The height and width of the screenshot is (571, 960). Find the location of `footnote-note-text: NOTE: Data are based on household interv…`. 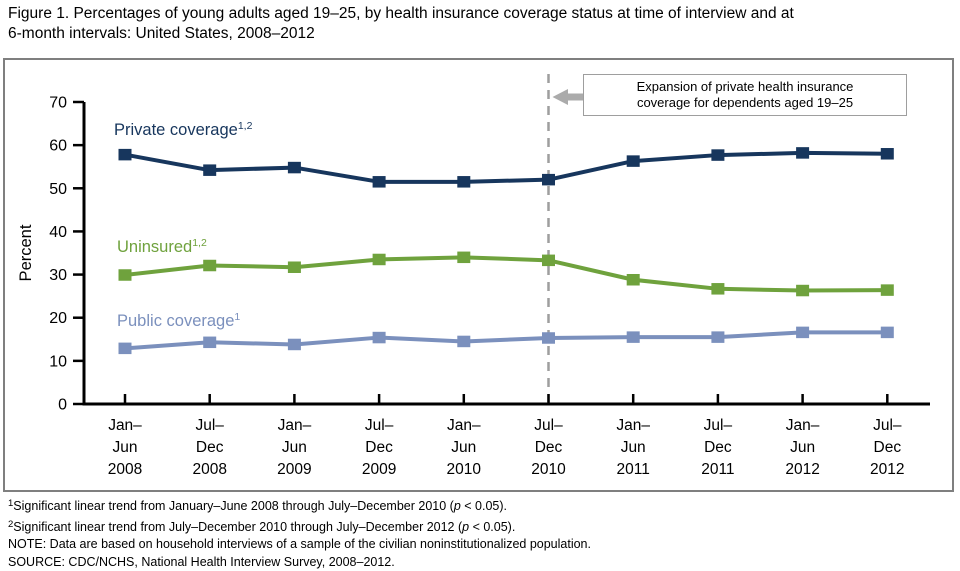

footnote-note-text: NOTE: Data are based on household interv… is located at coordinates (299, 544).